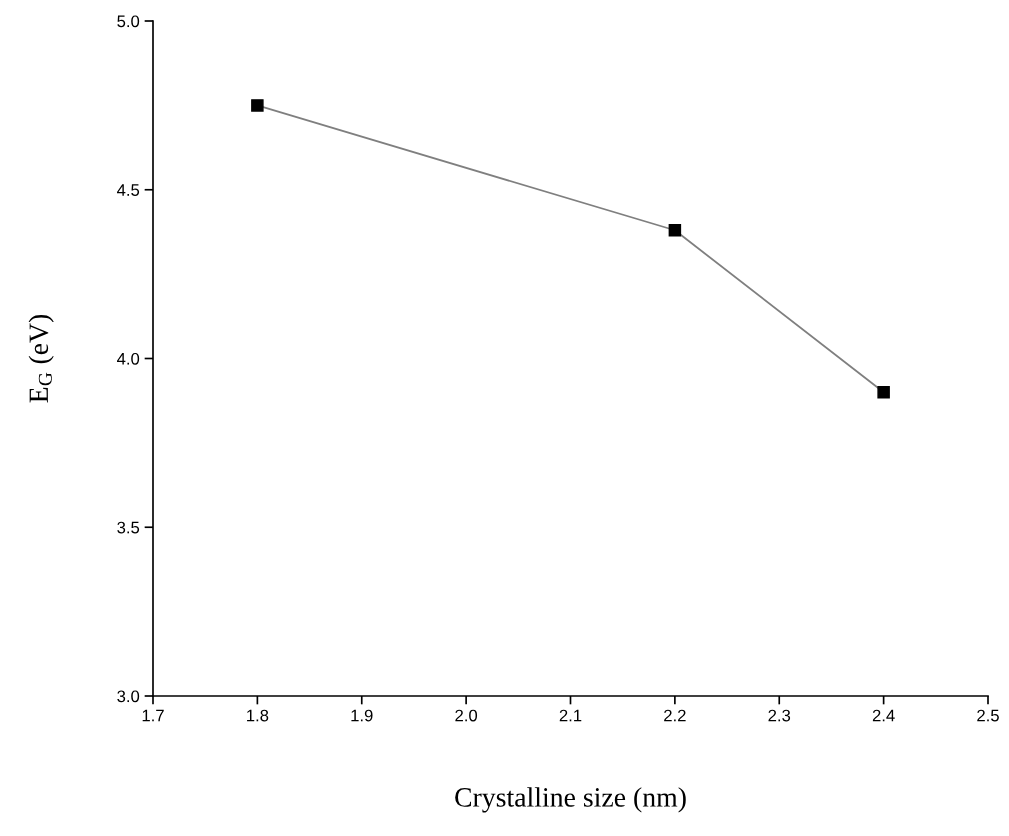 This screenshot has height=836, width=1009. What do you see at coordinates (258, 715) in the screenshot?
I see `x-tick-label: 1.8` at bounding box center [258, 715].